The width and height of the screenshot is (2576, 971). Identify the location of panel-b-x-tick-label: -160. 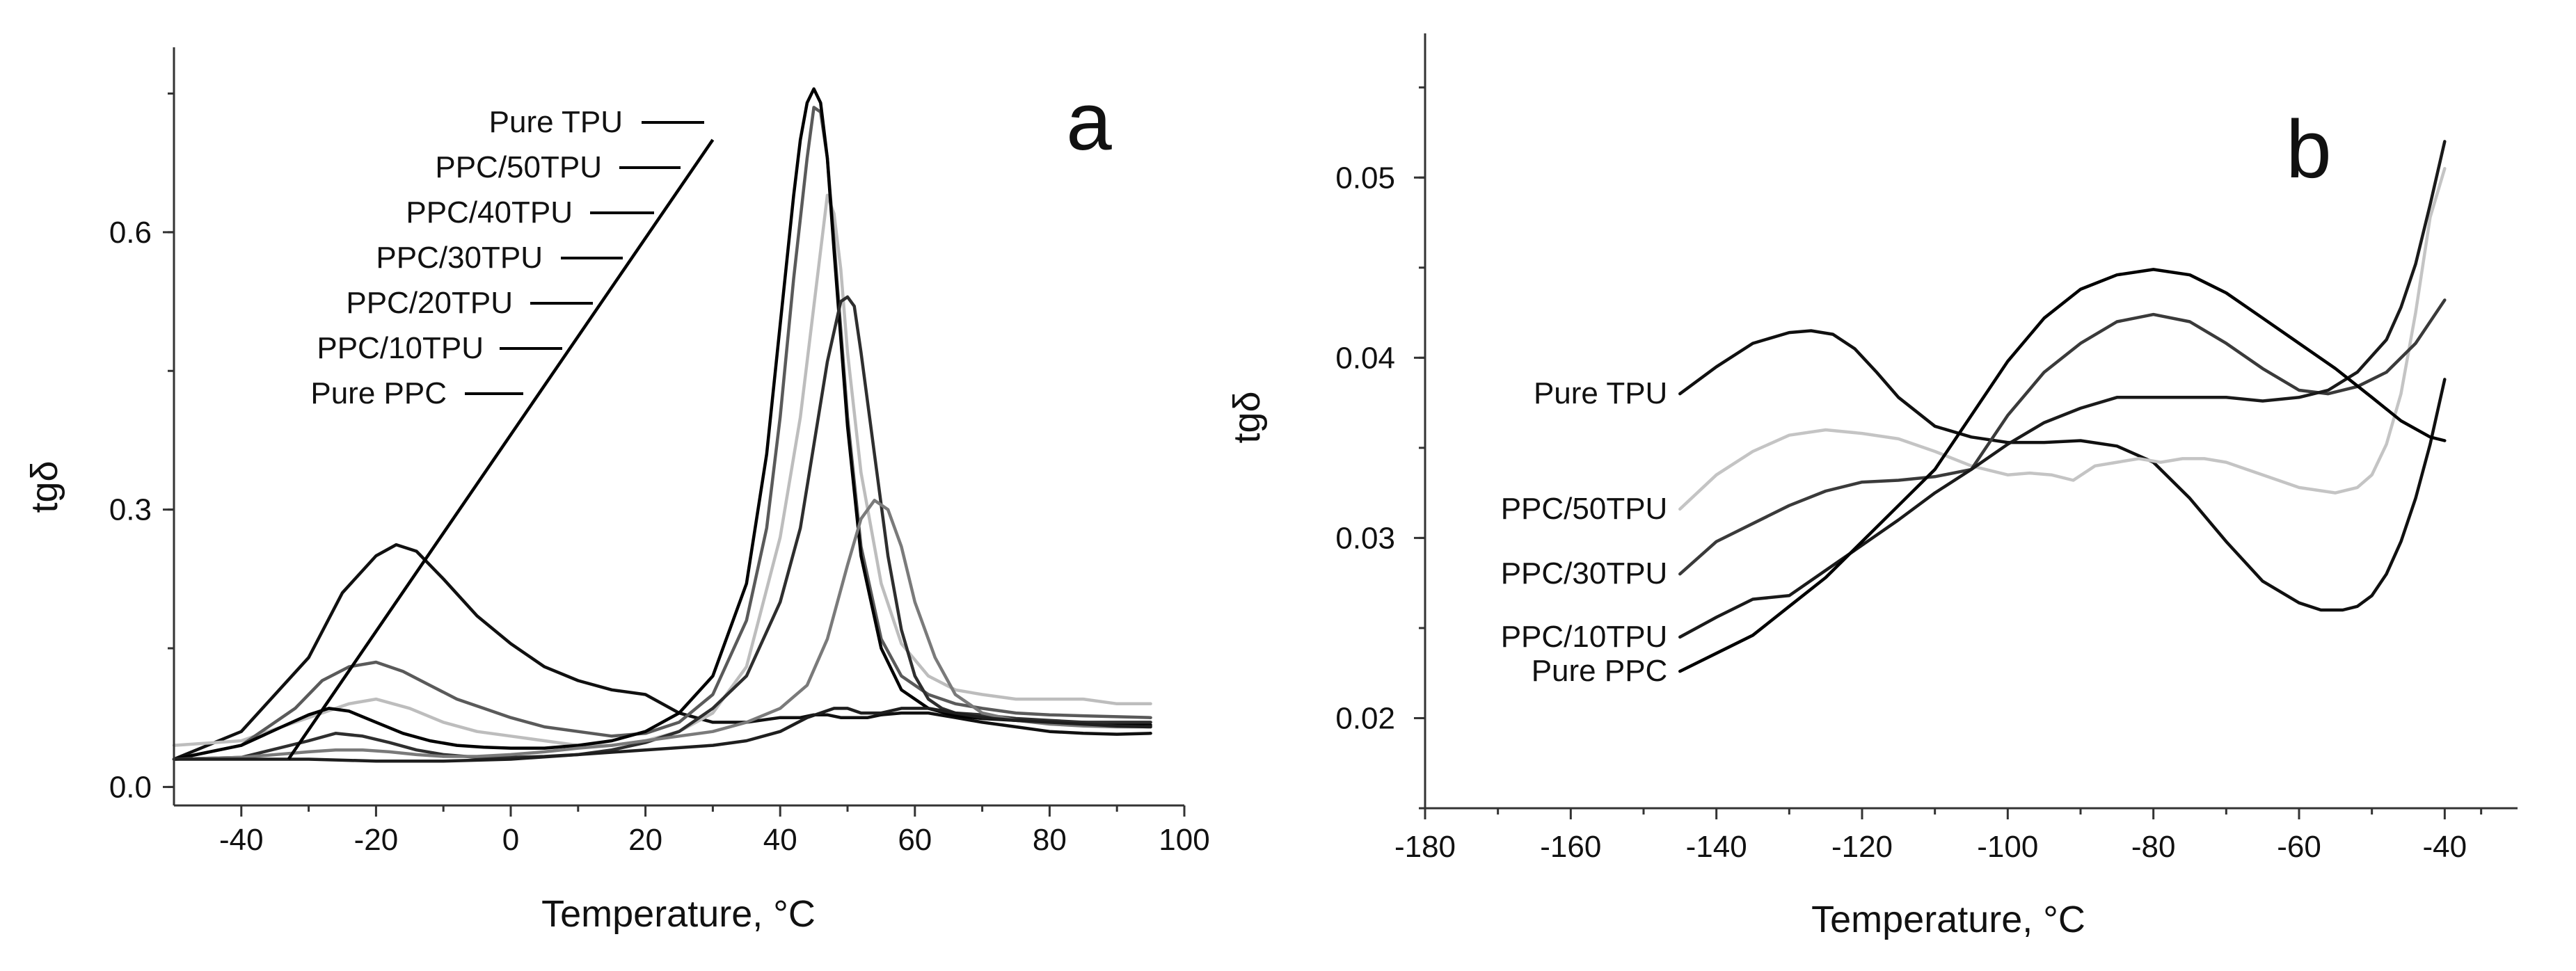
(1570, 847).